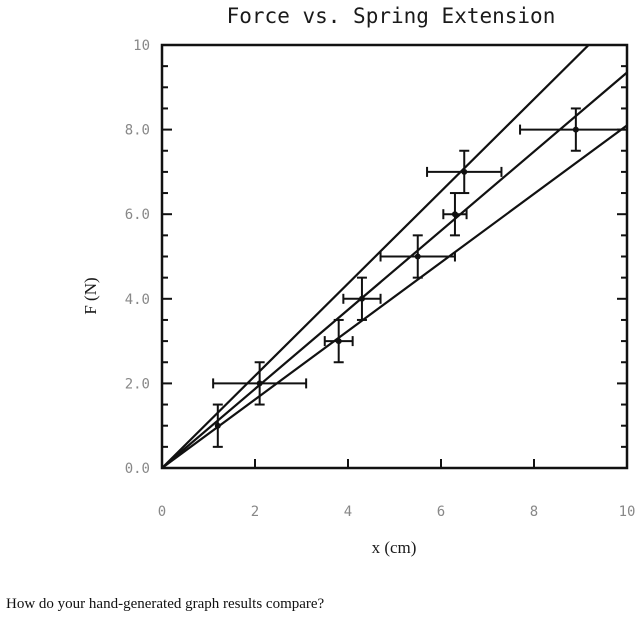  Describe the element at coordinates (137, 469) in the screenshot. I see `y-tick-label: 0.0` at that location.